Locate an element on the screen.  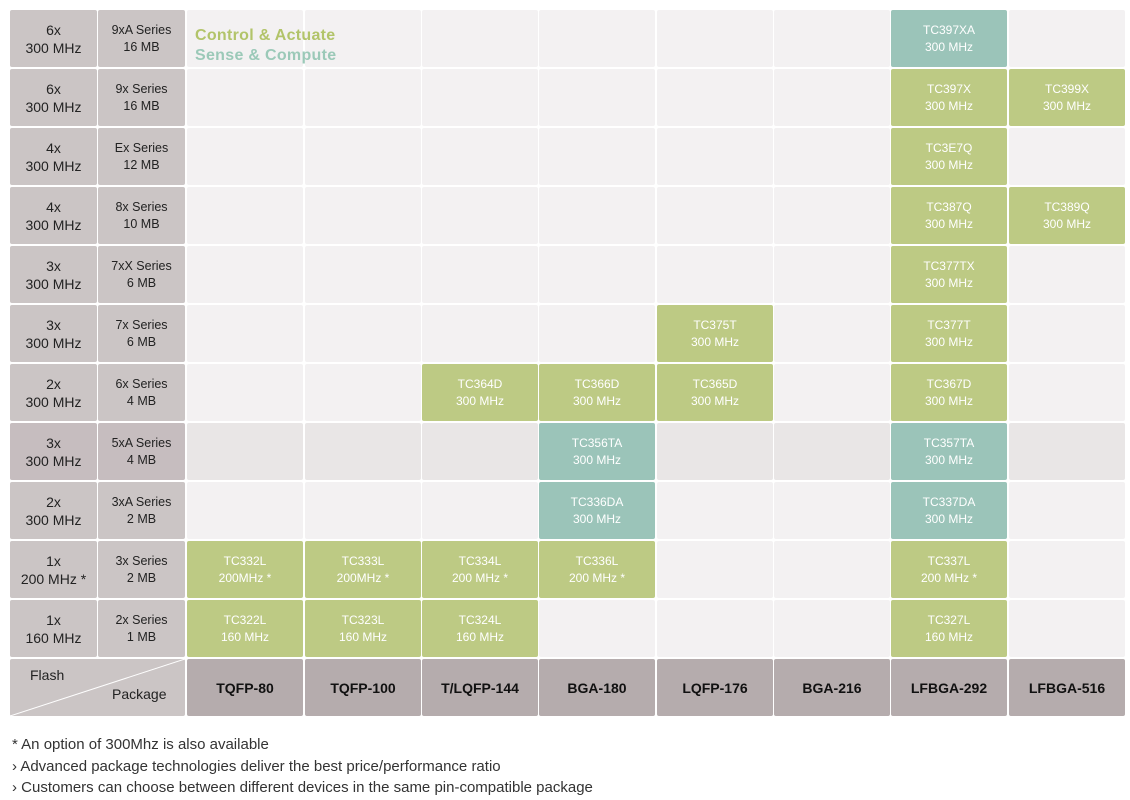
device-frequency: 200MHz * is located at coordinates (363, 577).